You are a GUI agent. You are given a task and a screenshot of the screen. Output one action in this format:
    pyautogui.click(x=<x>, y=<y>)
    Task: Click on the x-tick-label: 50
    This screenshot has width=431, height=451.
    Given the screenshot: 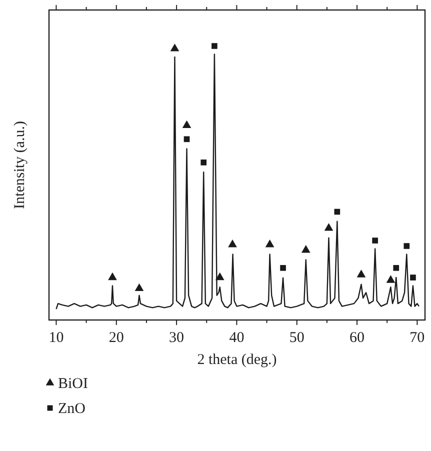 What is the action you would take?
    pyautogui.click(x=296, y=338)
    